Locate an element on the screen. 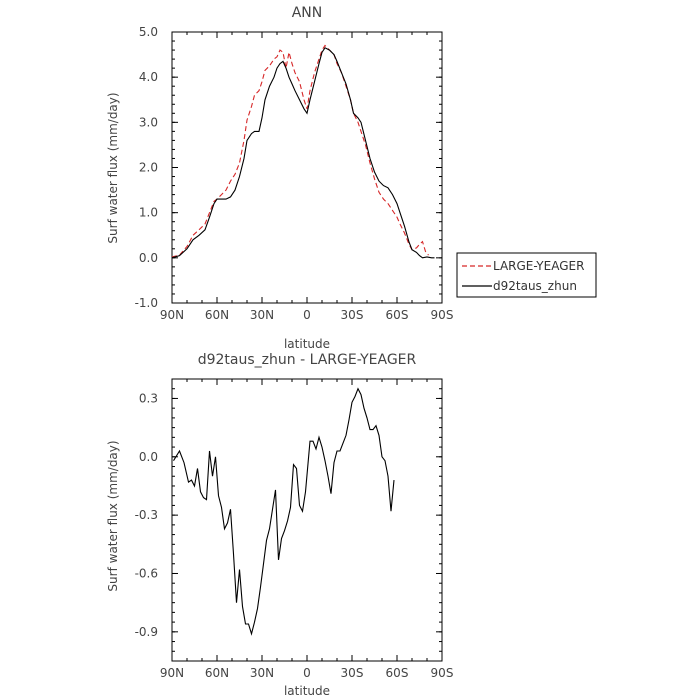  legend-box is located at coordinates (526, 275).